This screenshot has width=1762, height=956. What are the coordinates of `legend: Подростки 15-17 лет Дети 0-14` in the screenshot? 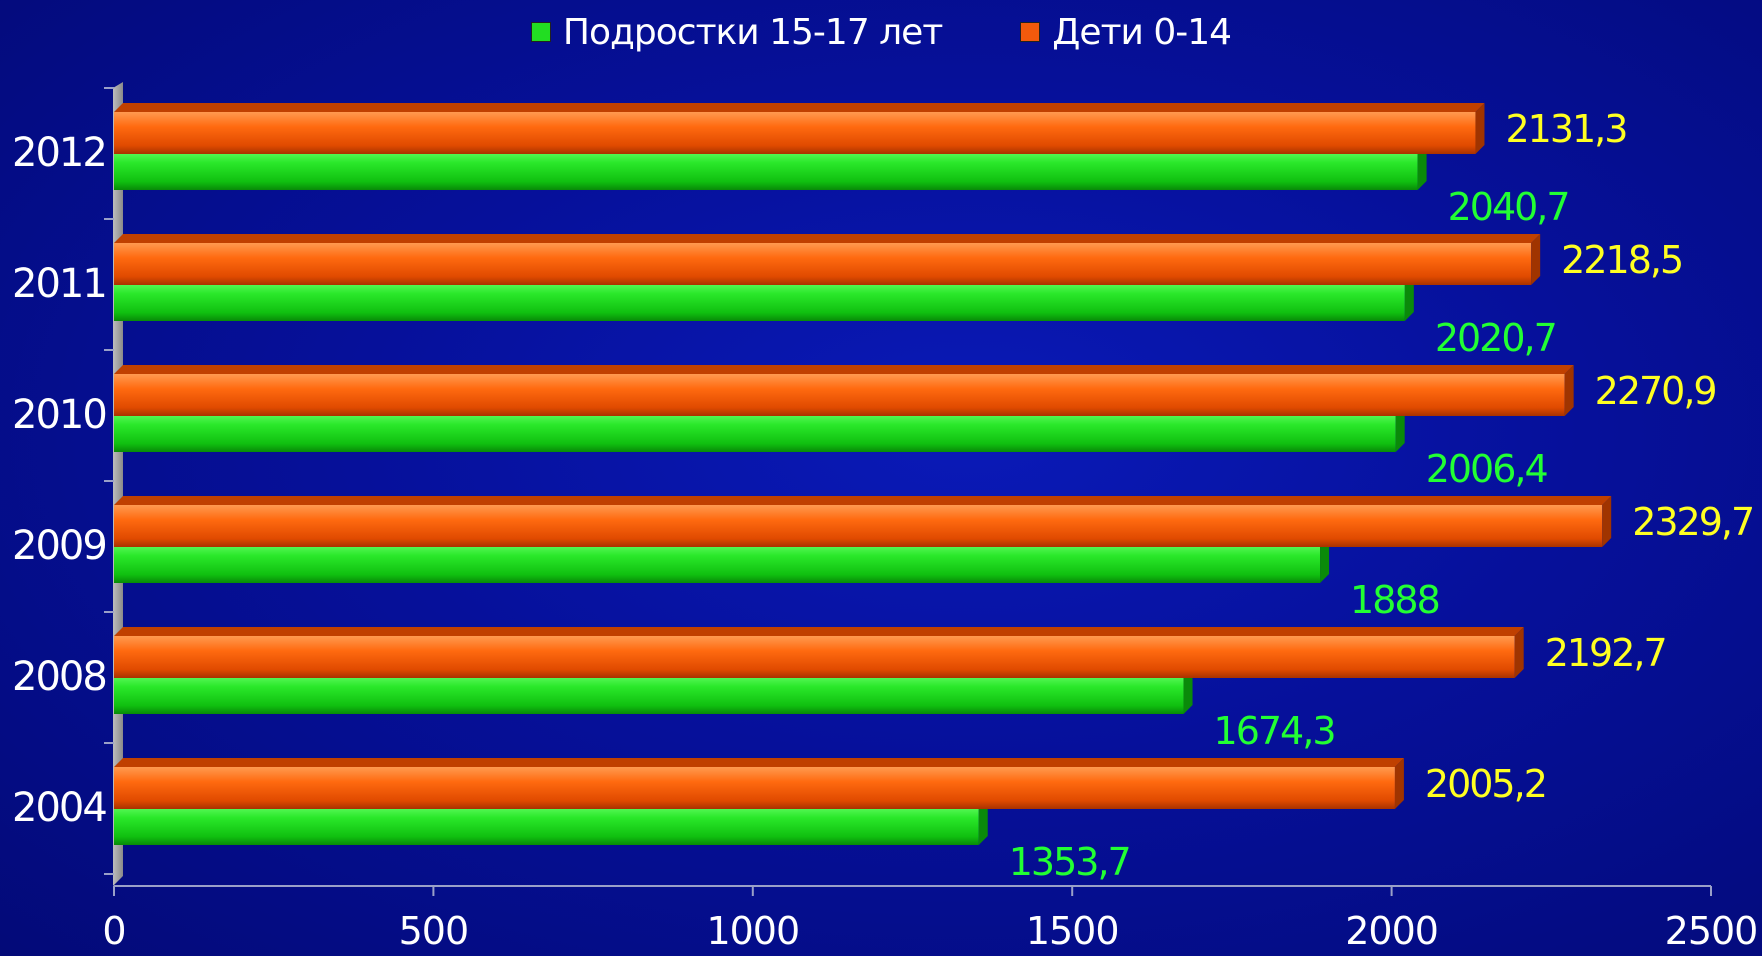 It's located at (881, 32).